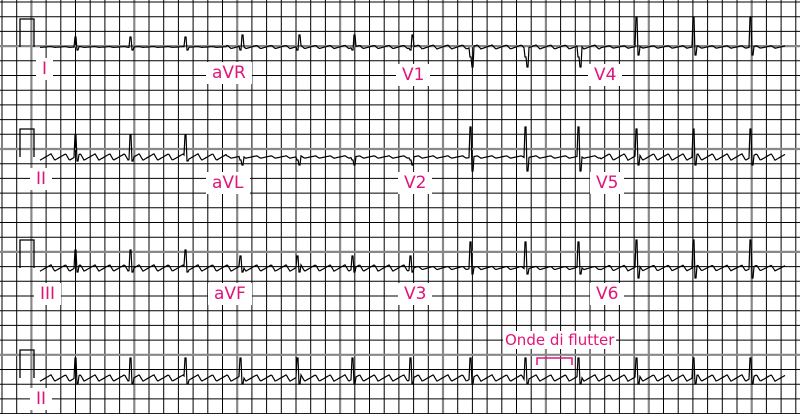 This screenshot has height=414, width=800. I want to click on lead-label-V6: V6, so click(607, 294).